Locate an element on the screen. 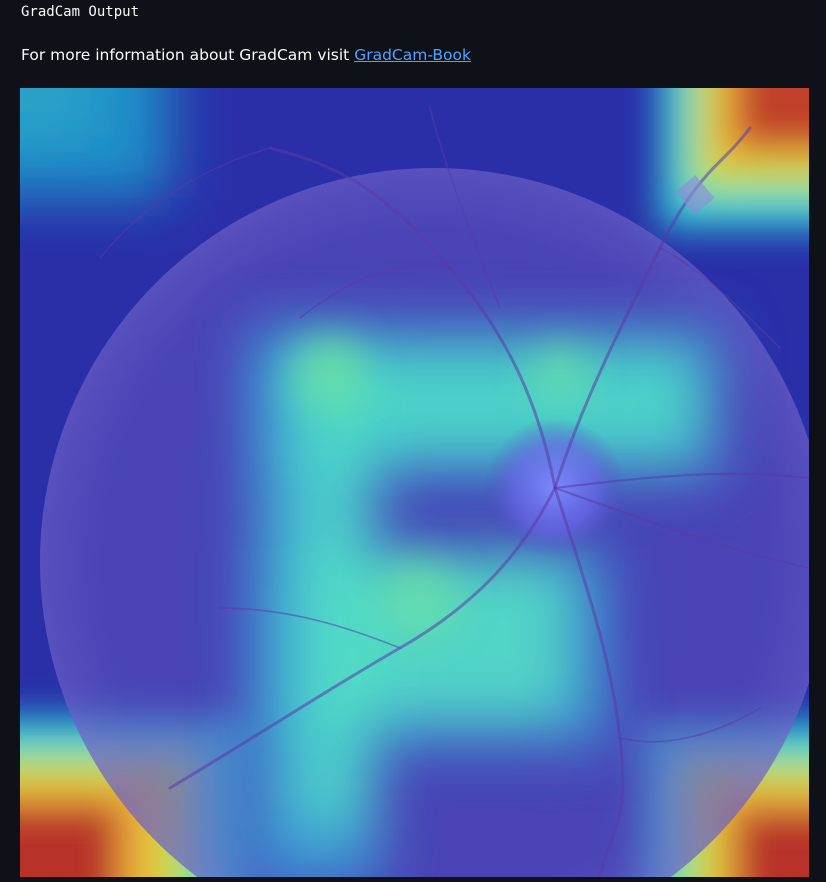 The image size is (826, 882). gradcam-book-link: GradCam-Book is located at coordinates (412, 55).